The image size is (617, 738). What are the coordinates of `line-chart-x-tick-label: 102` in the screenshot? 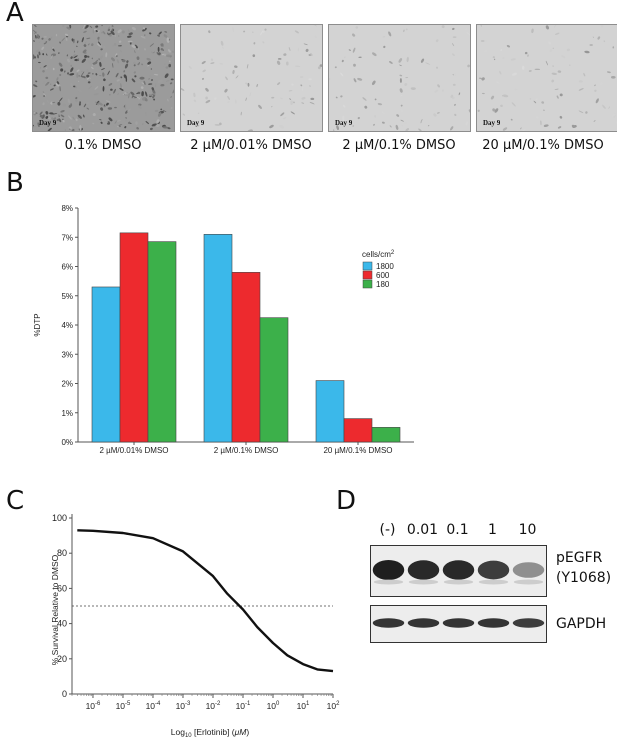 It's located at (333, 706).